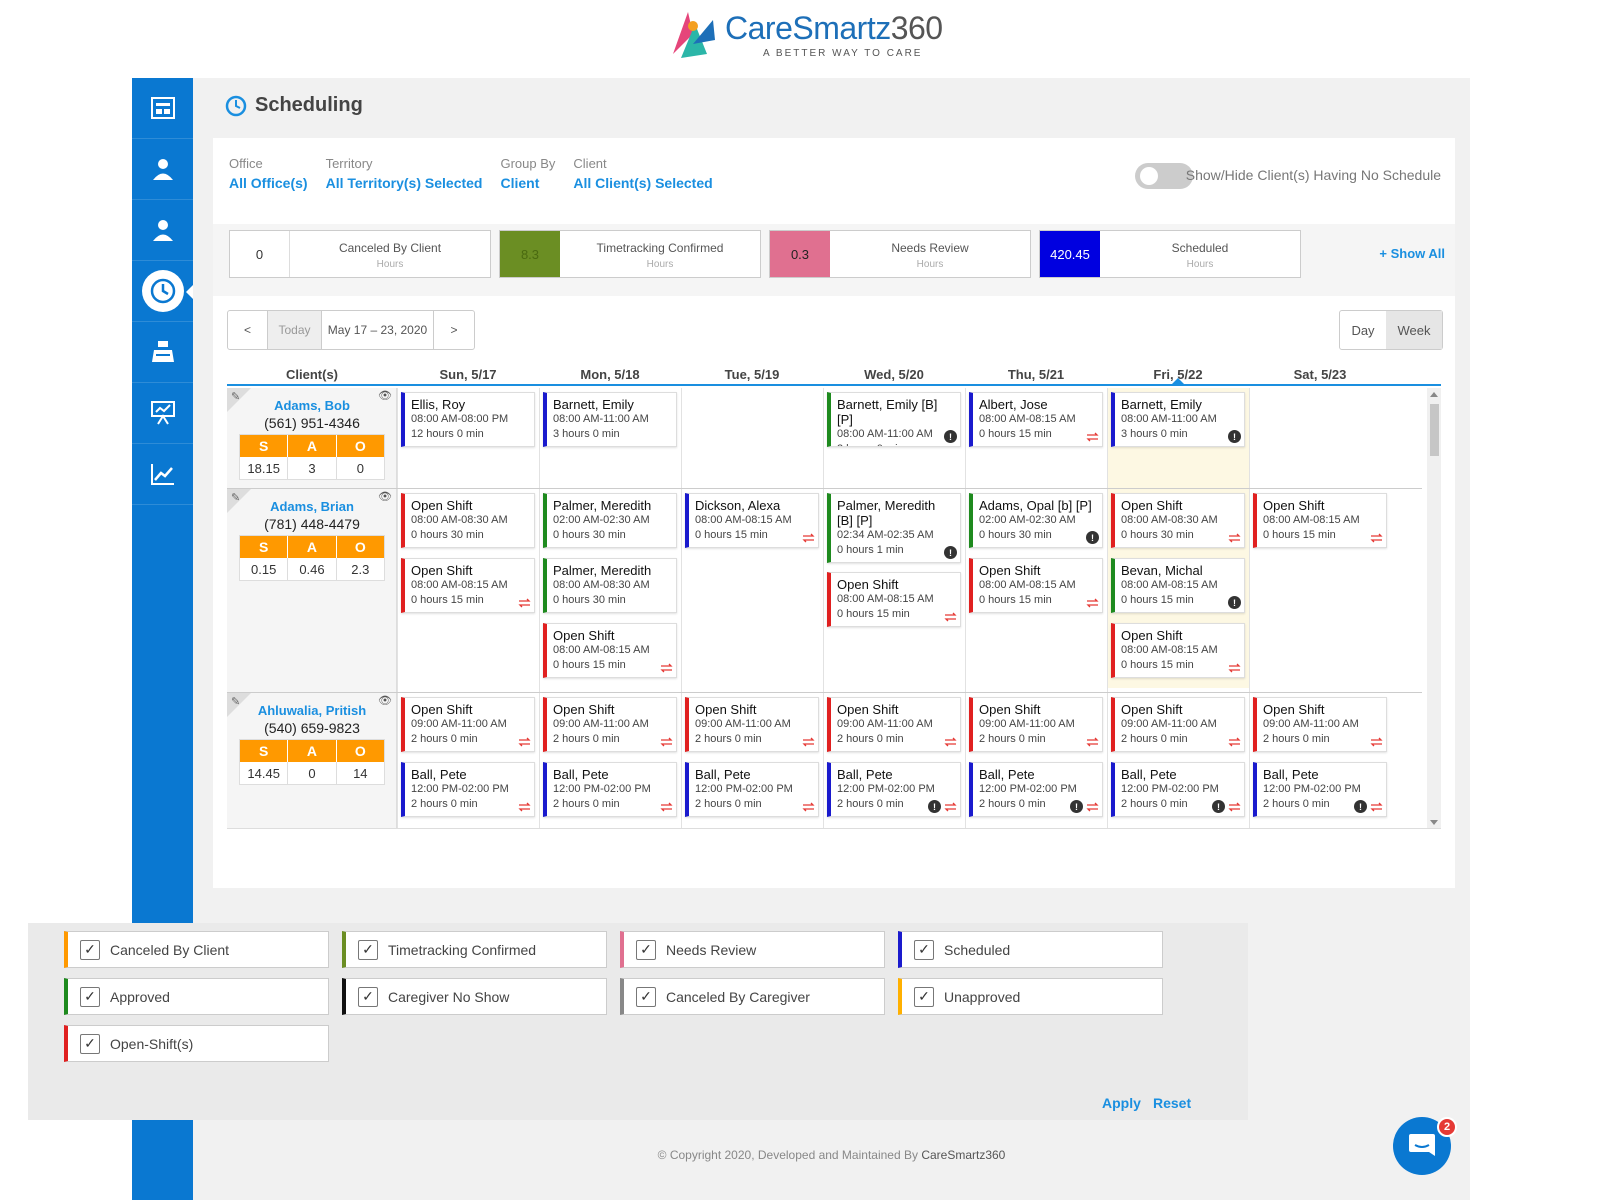  I want to click on scroll-thumb, so click(1434, 430).